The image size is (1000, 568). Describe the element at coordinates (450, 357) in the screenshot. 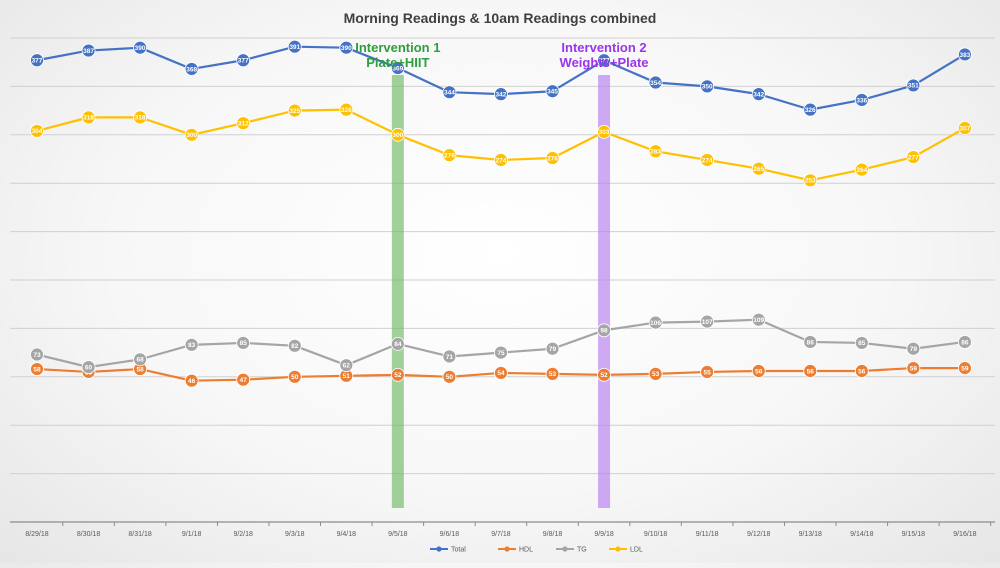

I see `data-label: 71` at that location.